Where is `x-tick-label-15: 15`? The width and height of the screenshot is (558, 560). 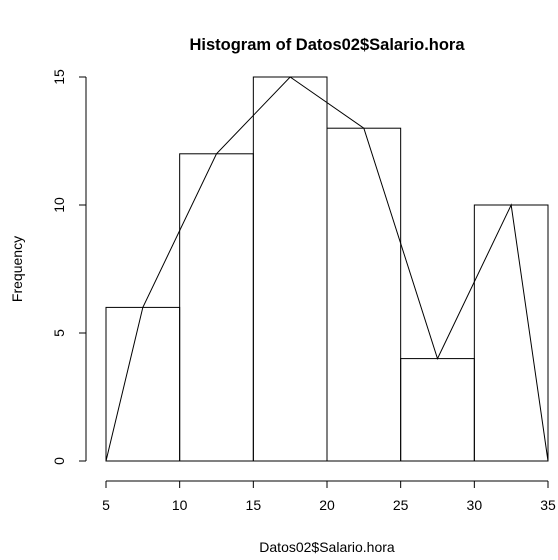
x-tick-label-15: 15 is located at coordinates (254, 505).